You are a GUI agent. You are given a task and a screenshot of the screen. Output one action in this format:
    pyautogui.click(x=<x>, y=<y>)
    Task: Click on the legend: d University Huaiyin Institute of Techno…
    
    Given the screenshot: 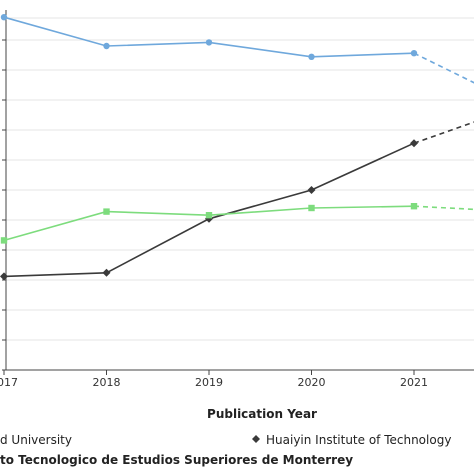 What is the action you would take?
    pyautogui.click(x=225, y=450)
    